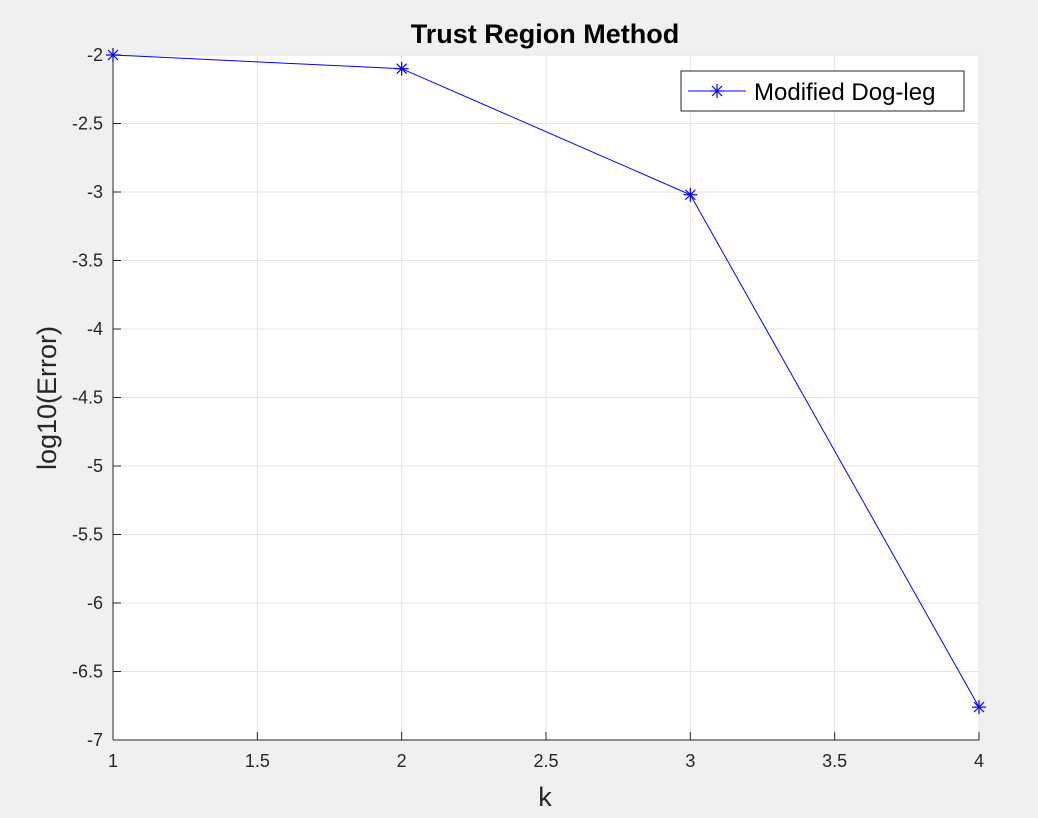  I want to click on y-tick-label: -5, so click(95, 466).